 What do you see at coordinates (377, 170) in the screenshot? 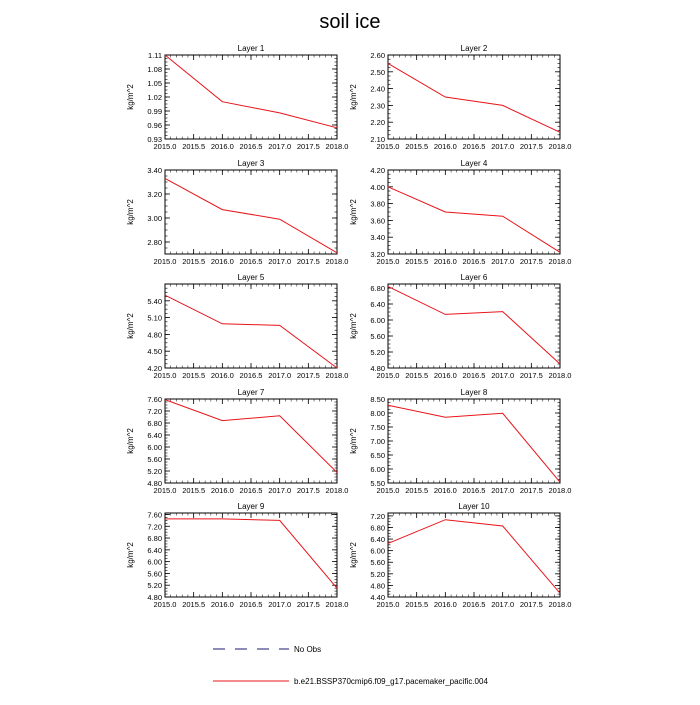
I see `y-tick-label: 4.20` at bounding box center [377, 170].